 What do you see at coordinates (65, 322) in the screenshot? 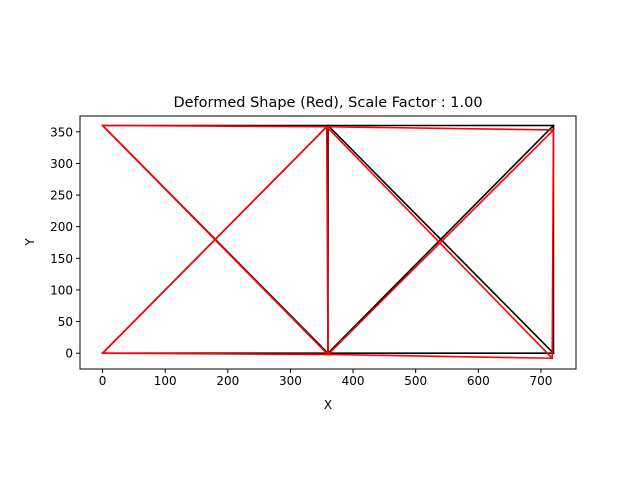
I see `y-tick-label: 50` at bounding box center [65, 322].